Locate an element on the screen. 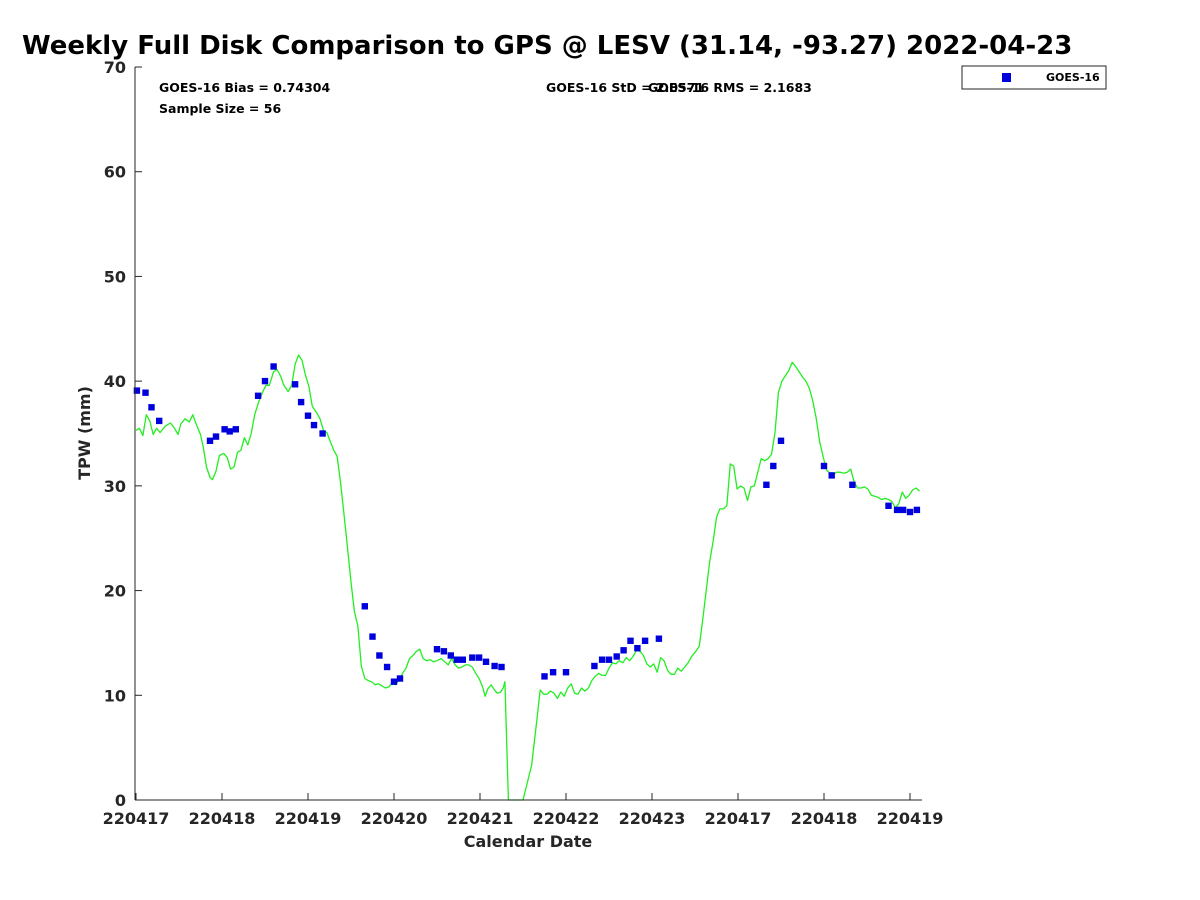  y-axis-ticks: 0 10 20 30 40 50 60 70 is located at coordinates (123, 434).